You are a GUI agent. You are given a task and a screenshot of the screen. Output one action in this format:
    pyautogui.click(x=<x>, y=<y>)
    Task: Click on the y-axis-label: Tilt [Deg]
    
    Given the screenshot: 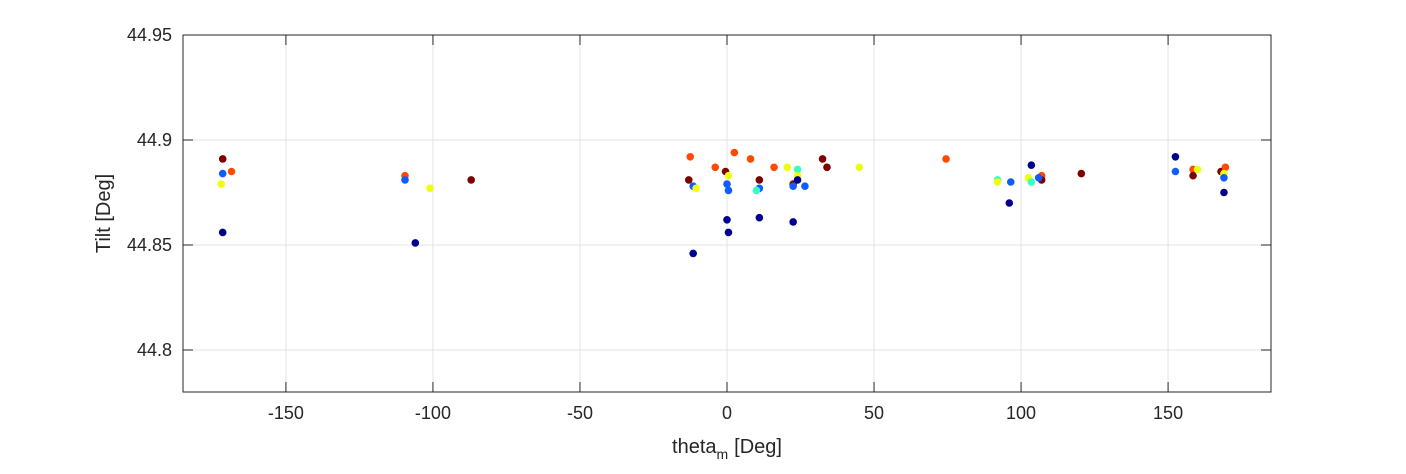 What is the action you would take?
    pyautogui.click(x=104, y=213)
    